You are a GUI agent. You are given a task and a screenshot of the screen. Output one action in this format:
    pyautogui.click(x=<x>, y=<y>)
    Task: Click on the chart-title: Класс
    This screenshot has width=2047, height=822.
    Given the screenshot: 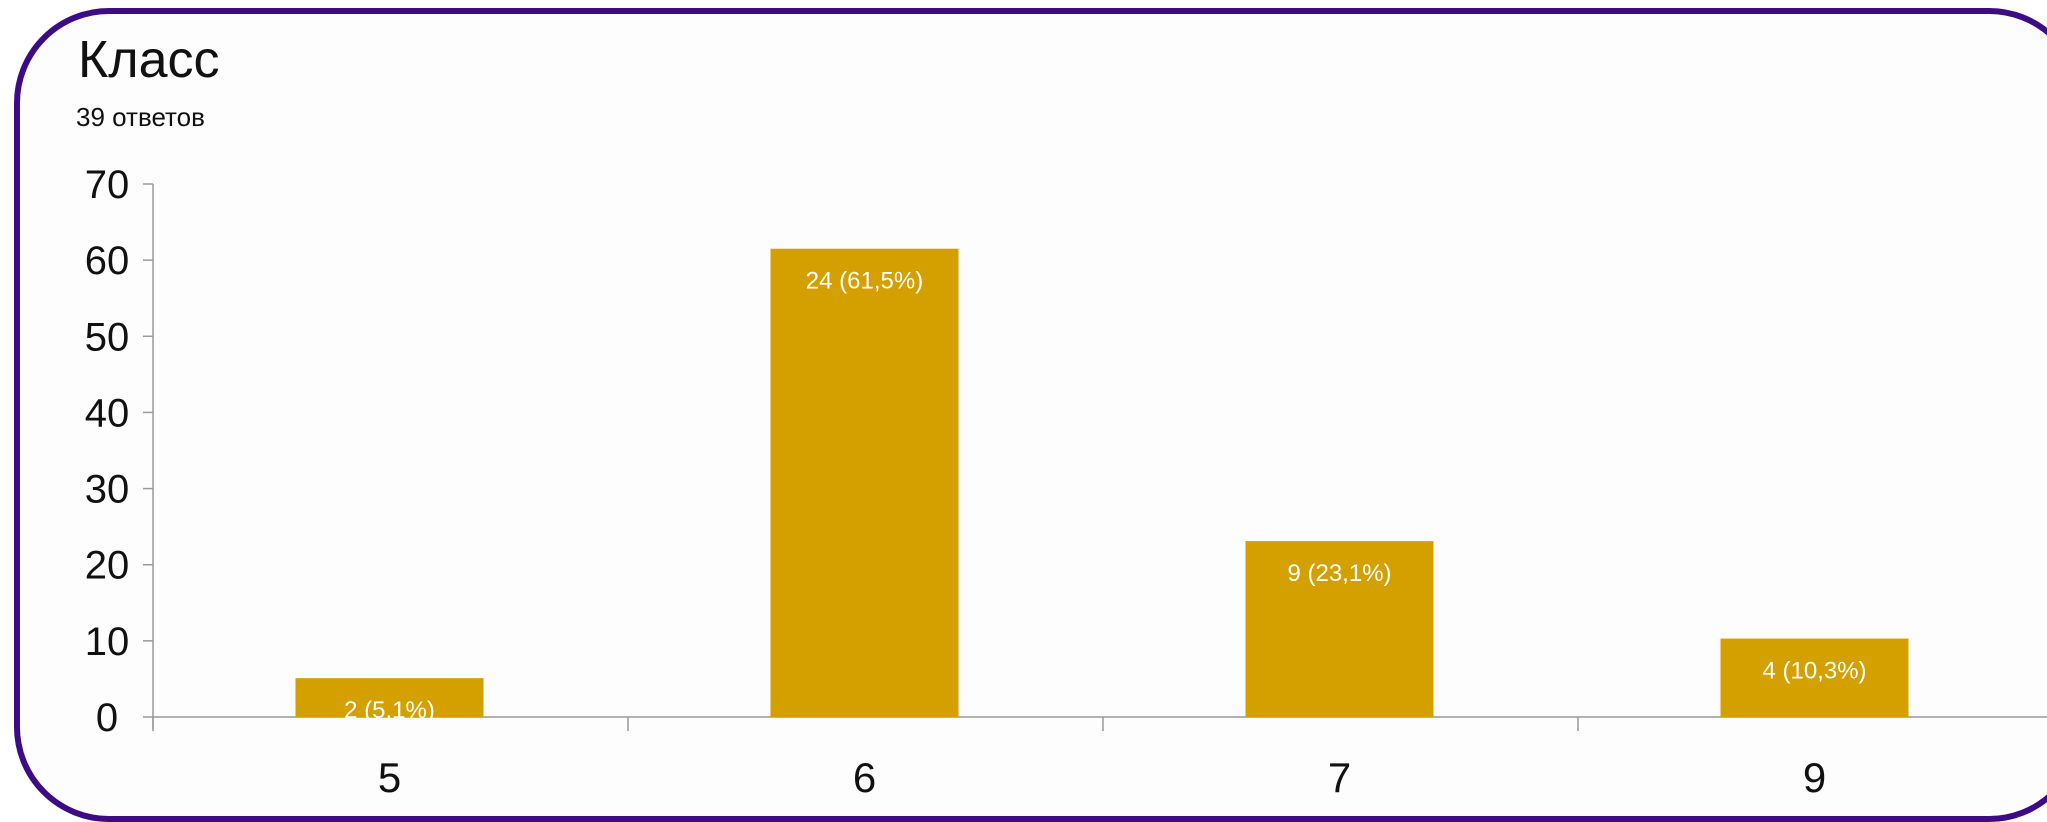 What is the action you would take?
    pyautogui.click(x=149, y=60)
    